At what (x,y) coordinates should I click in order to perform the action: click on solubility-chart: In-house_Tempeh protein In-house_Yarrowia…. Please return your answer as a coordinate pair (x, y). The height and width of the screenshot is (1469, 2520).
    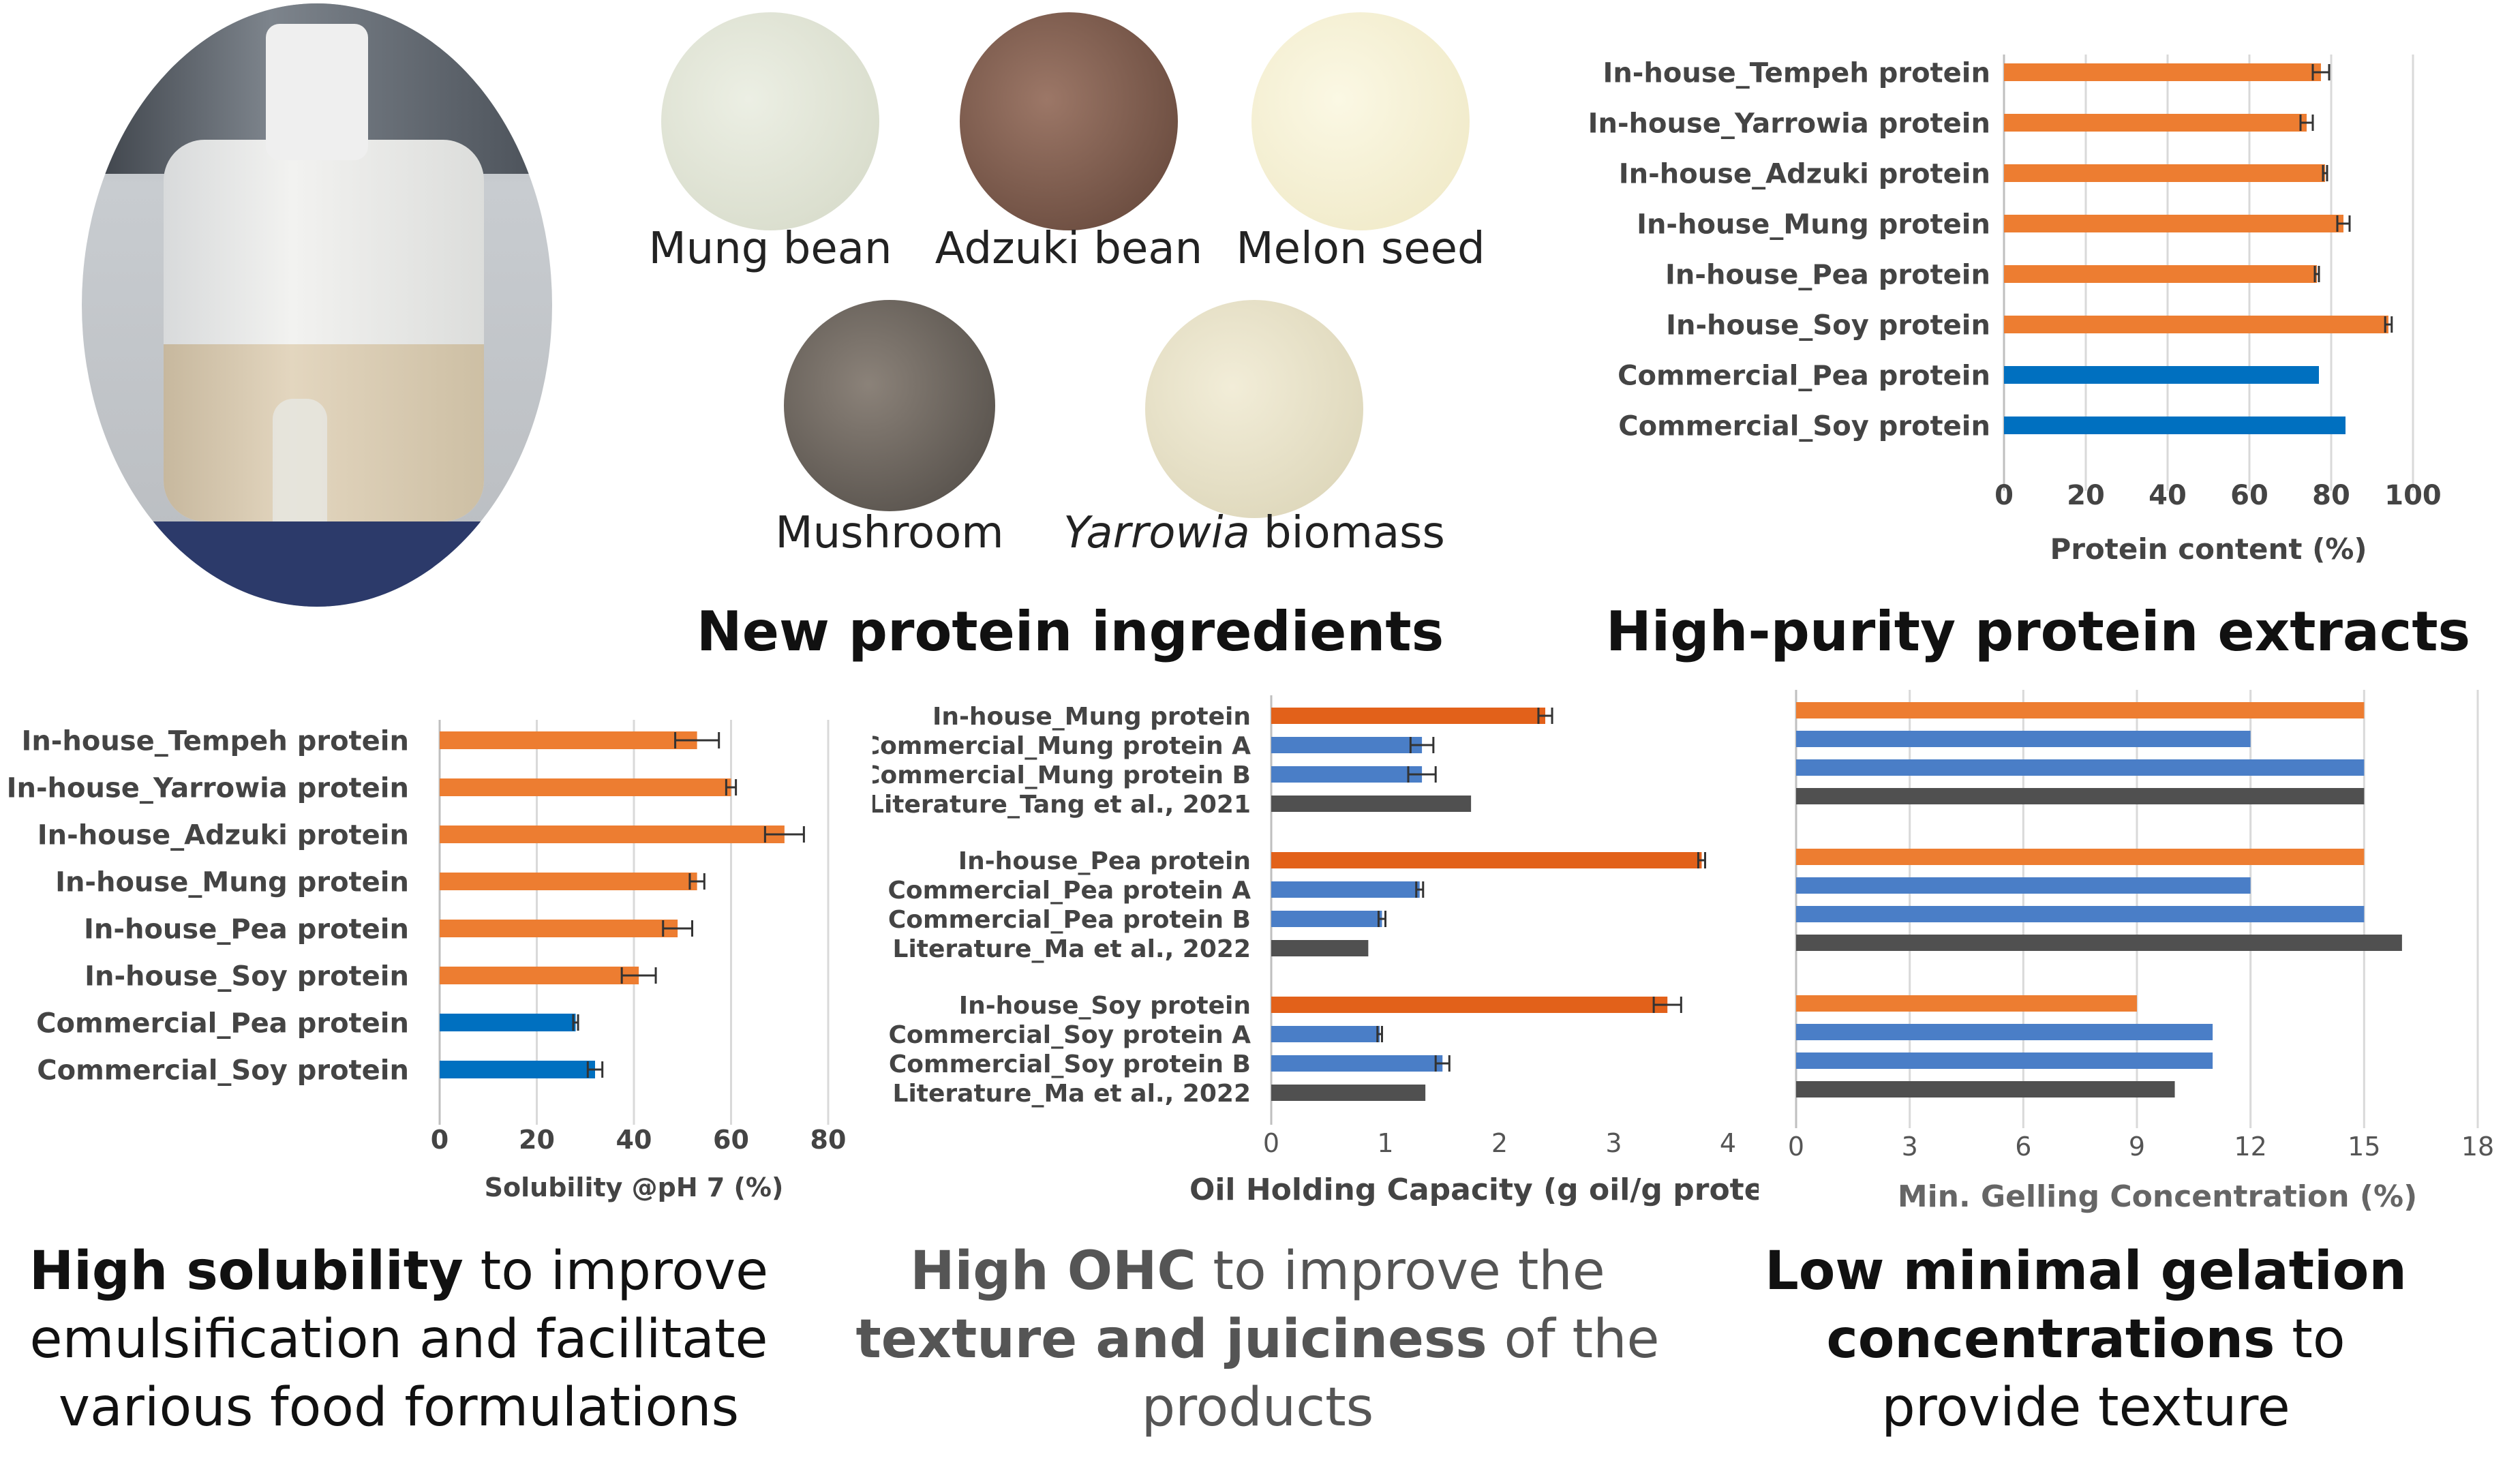
    Looking at the image, I should click on (427, 961).